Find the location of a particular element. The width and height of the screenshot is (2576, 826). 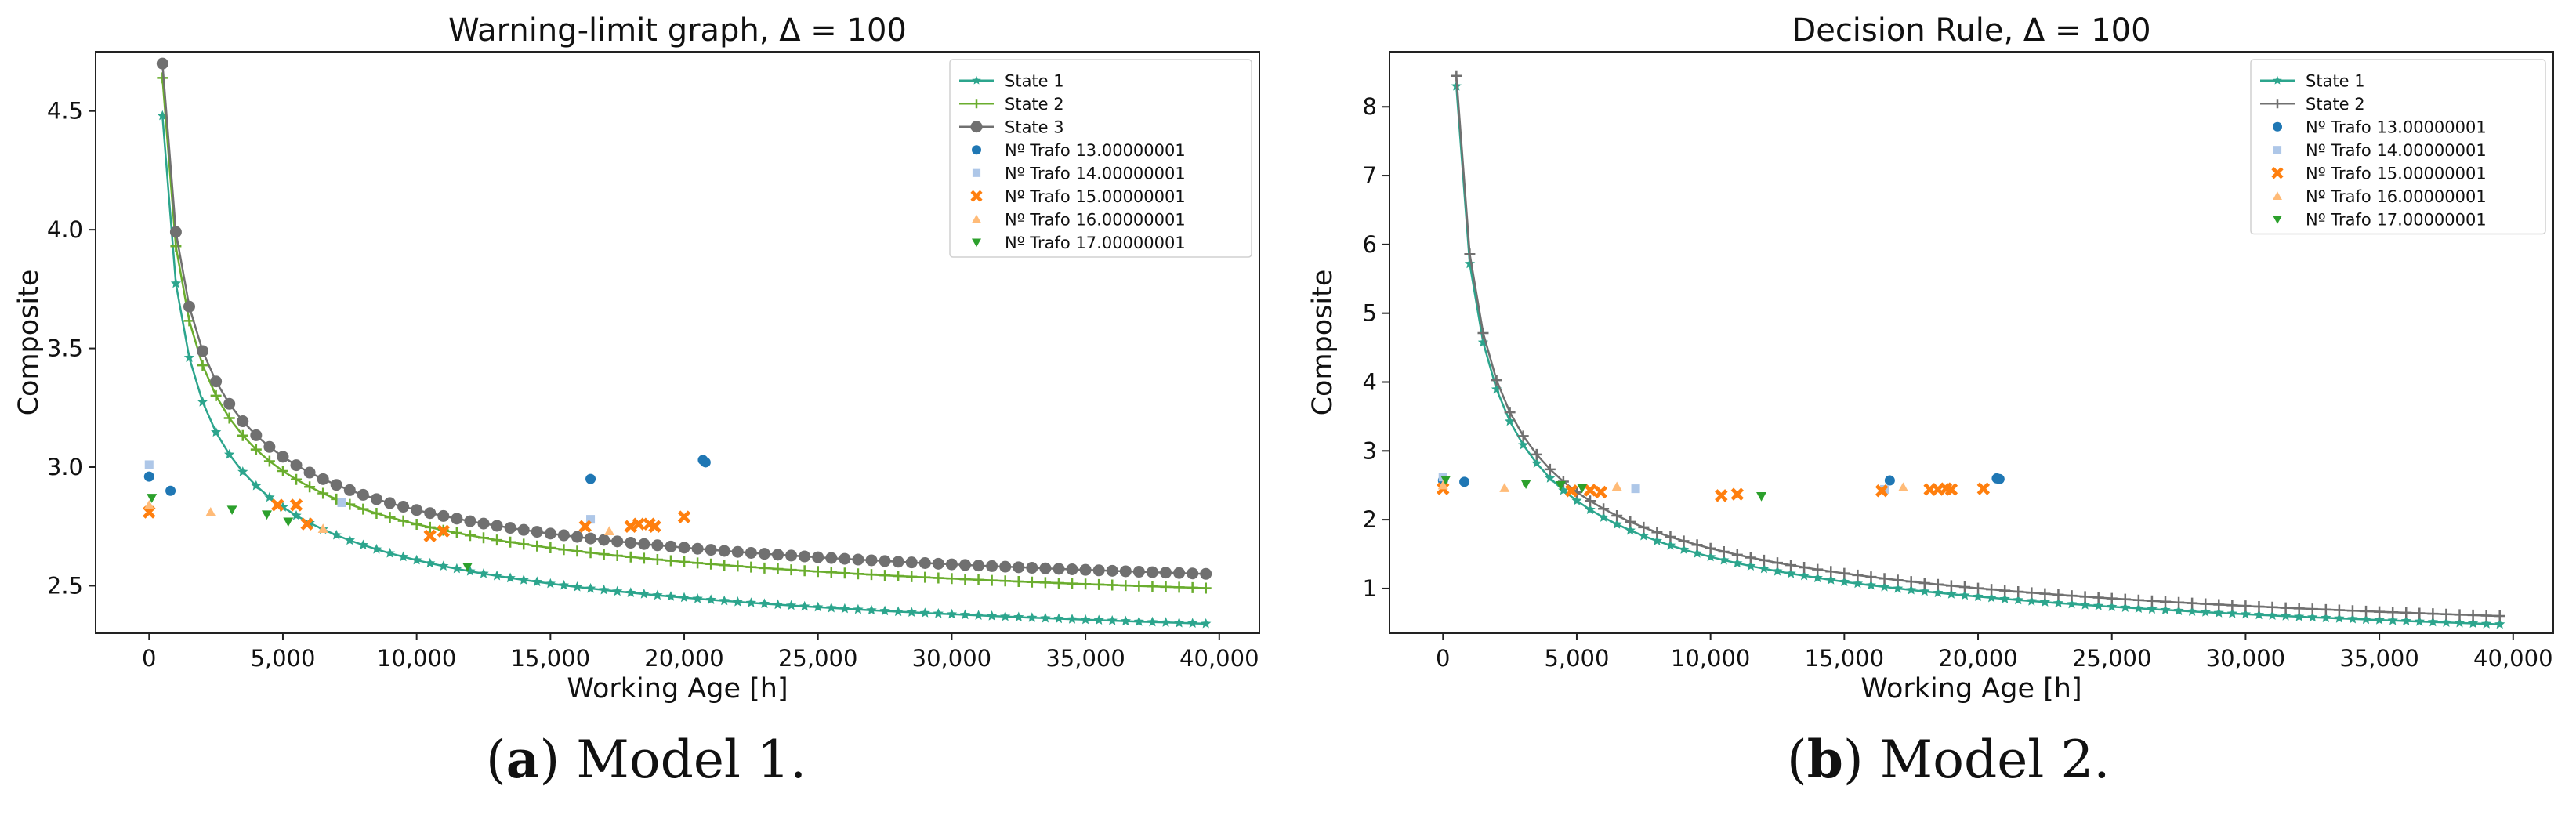

legend-label: State 2 is located at coordinates (2335, 105).